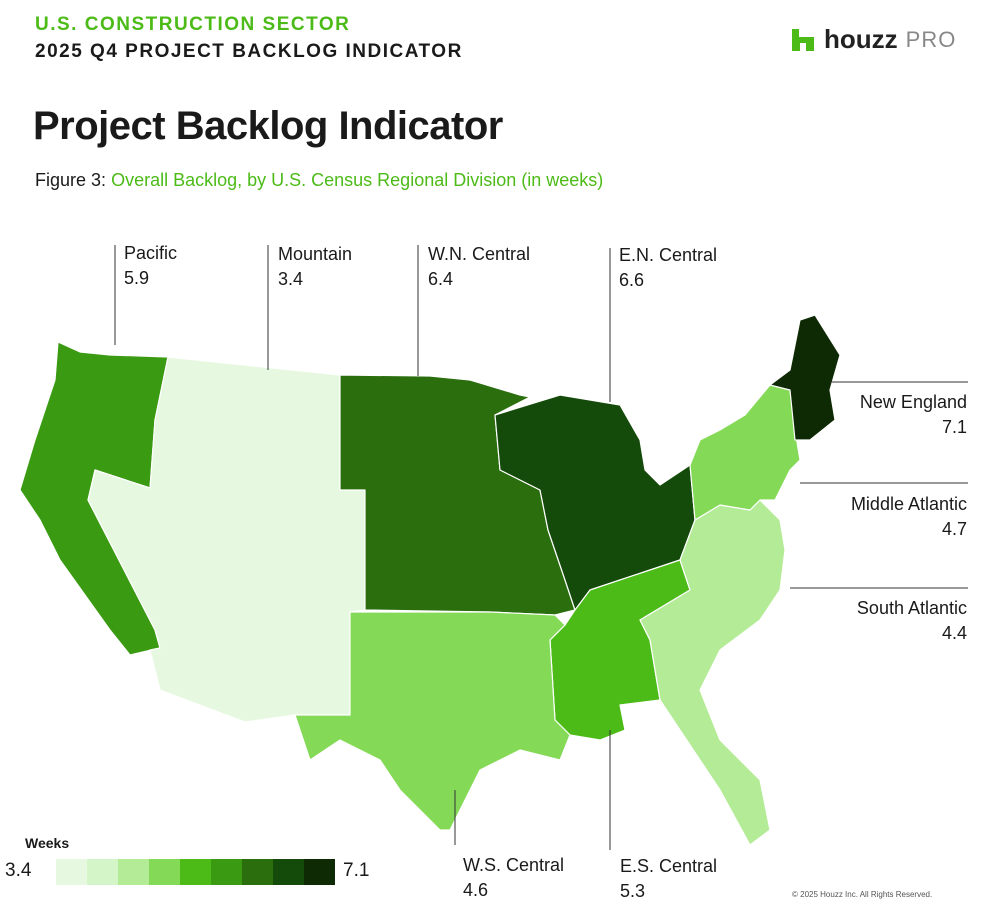 This screenshot has width=990, height=920. I want to click on region-value: 4.7, so click(954, 529).